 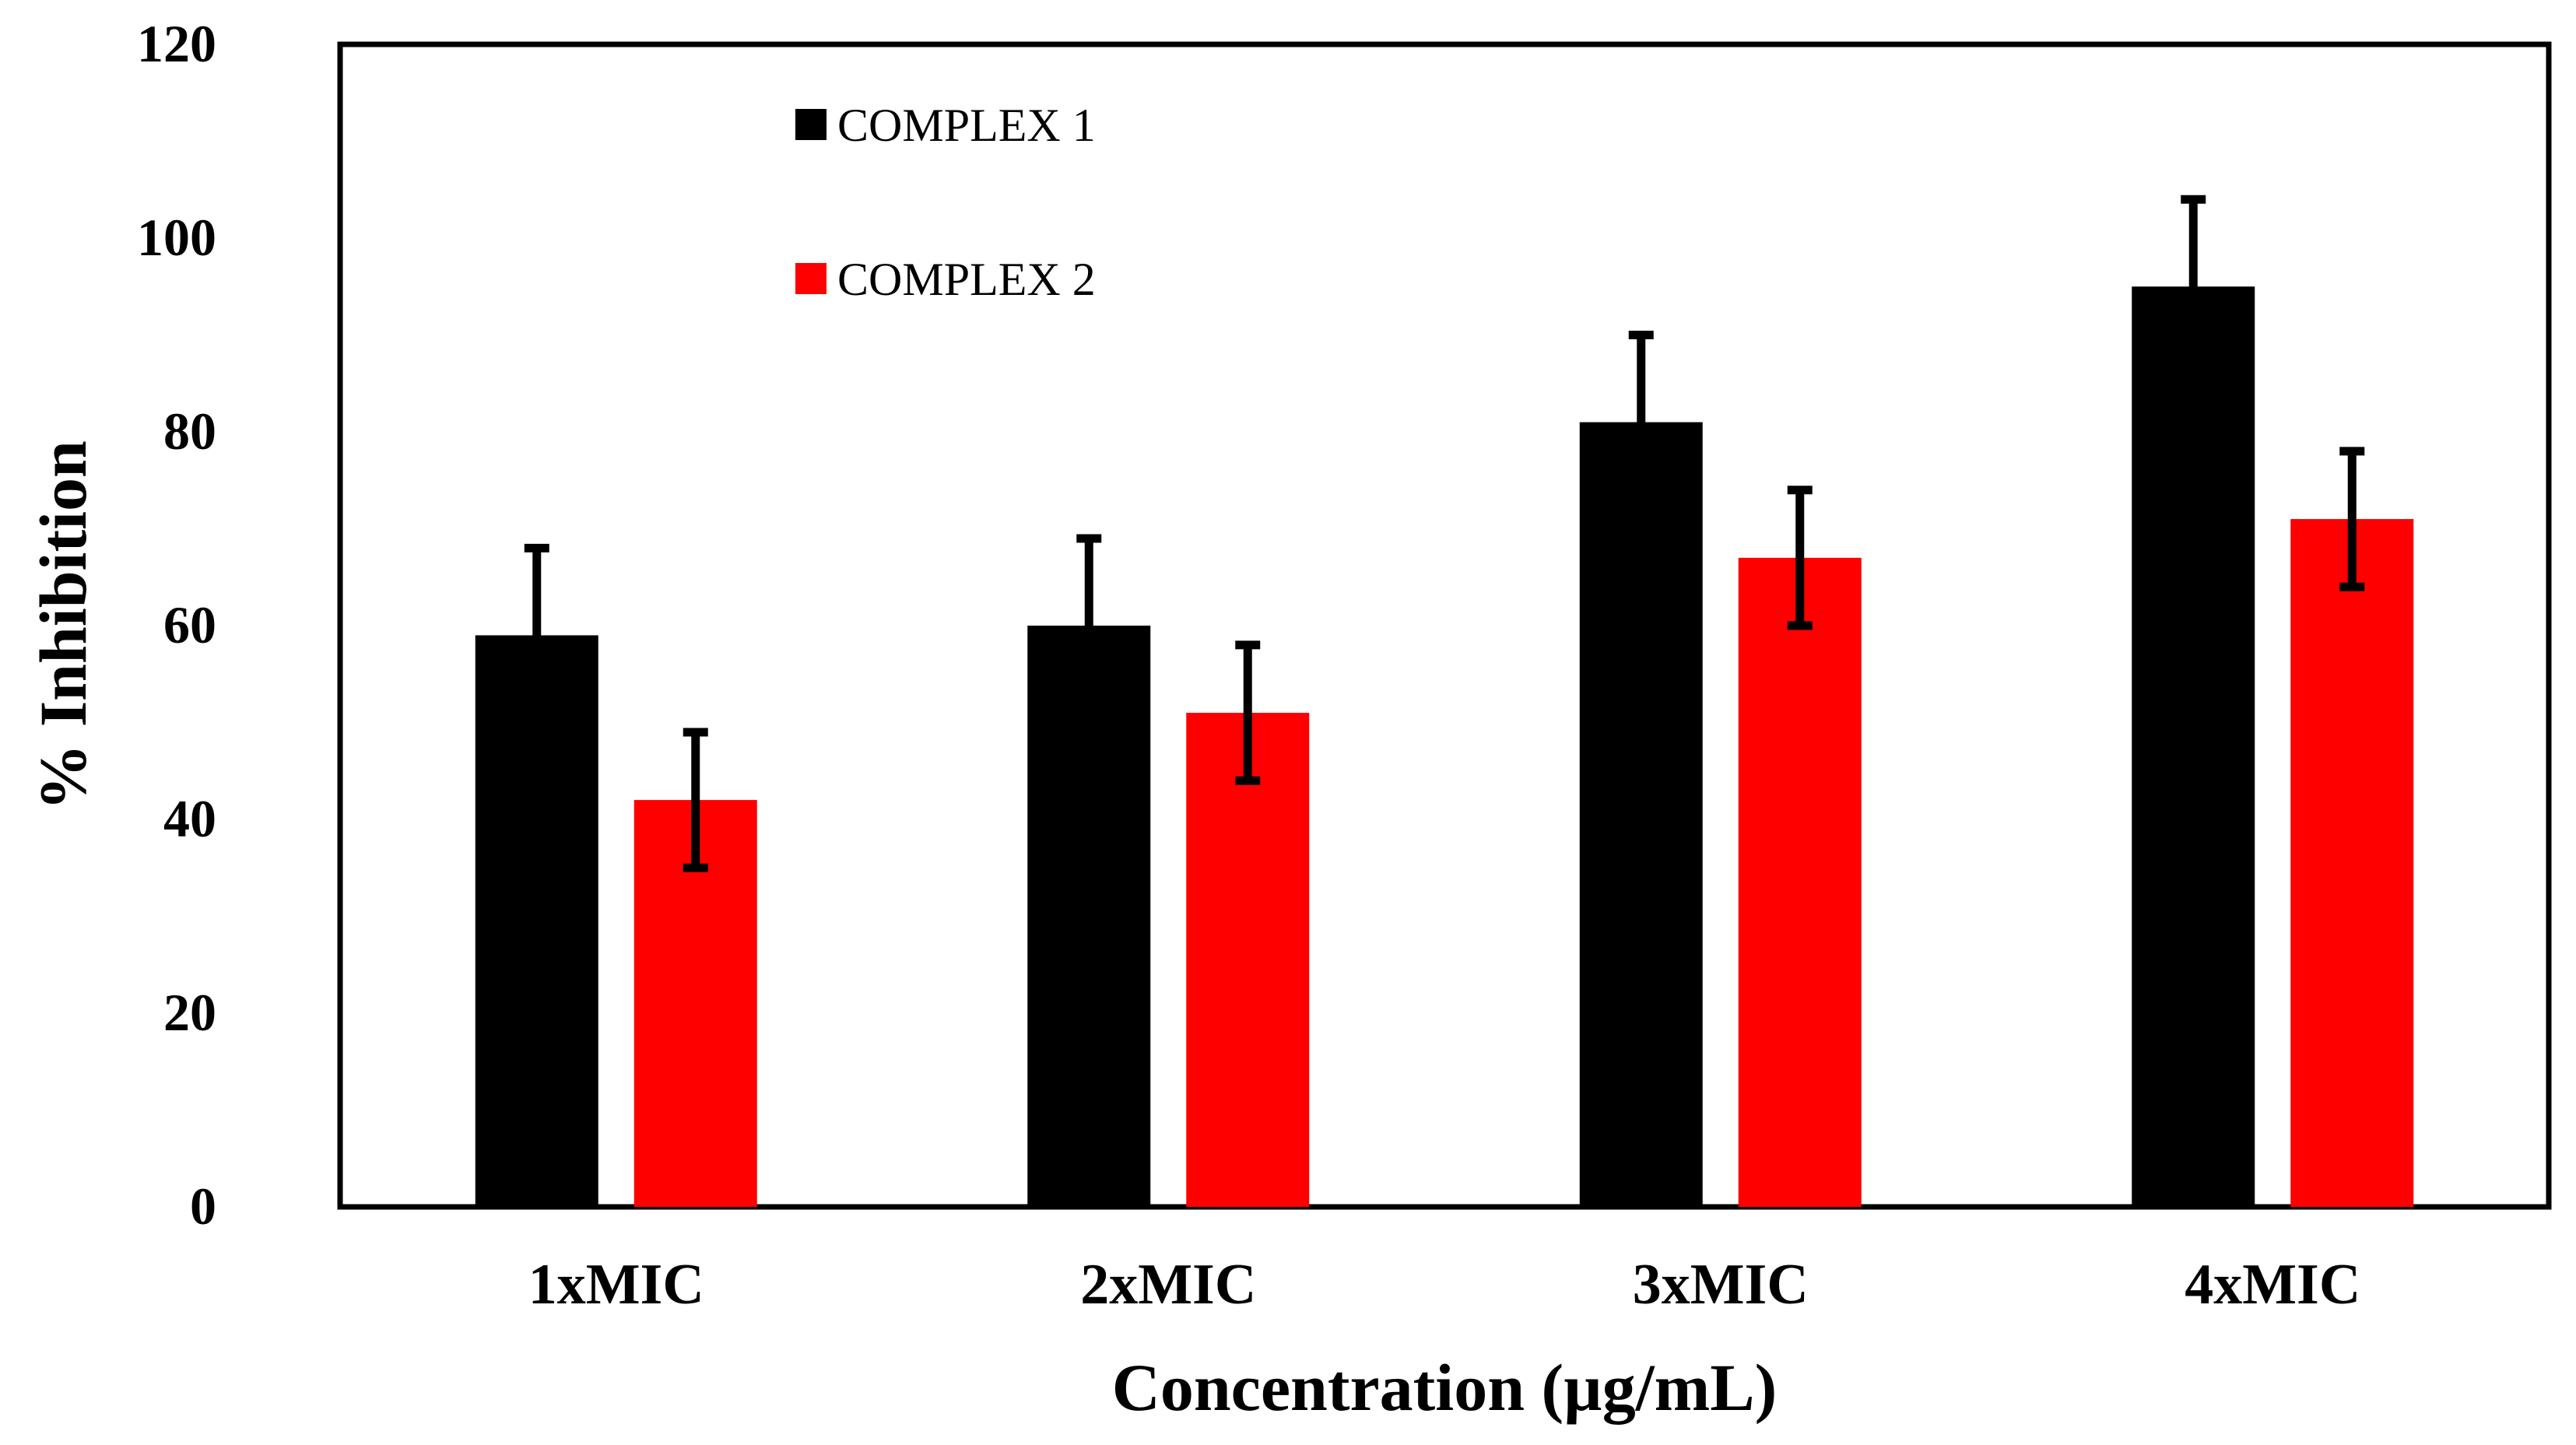 I want to click on legend-label: COMPLEX 1, so click(x=967, y=125).